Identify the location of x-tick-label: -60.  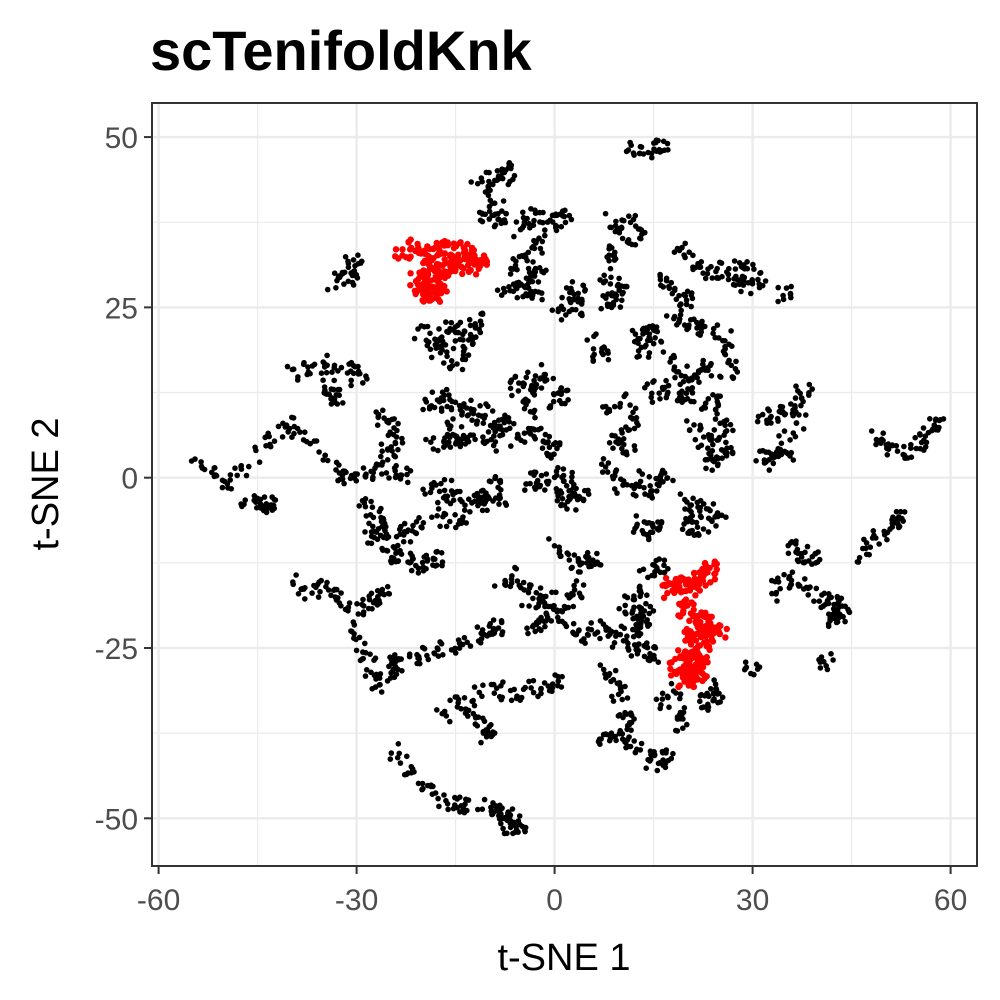
(158, 900).